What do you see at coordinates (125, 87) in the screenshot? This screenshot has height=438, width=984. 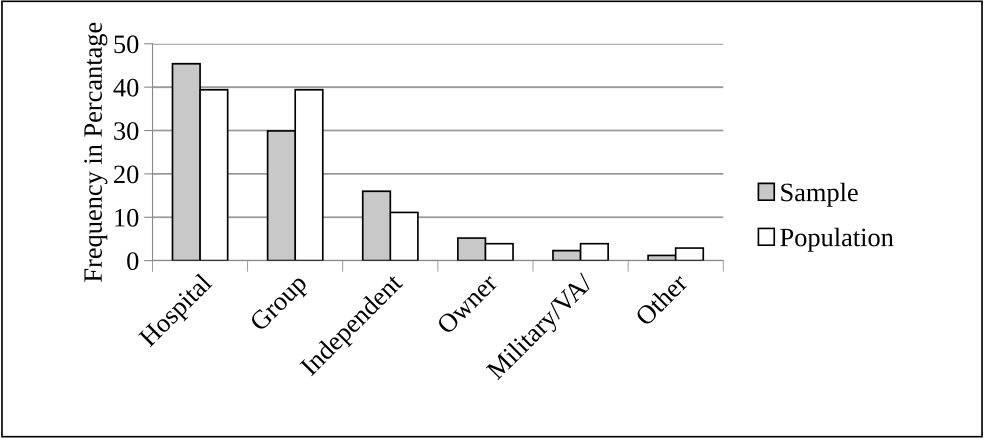 I see `y-tick-label: 40` at bounding box center [125, 87].